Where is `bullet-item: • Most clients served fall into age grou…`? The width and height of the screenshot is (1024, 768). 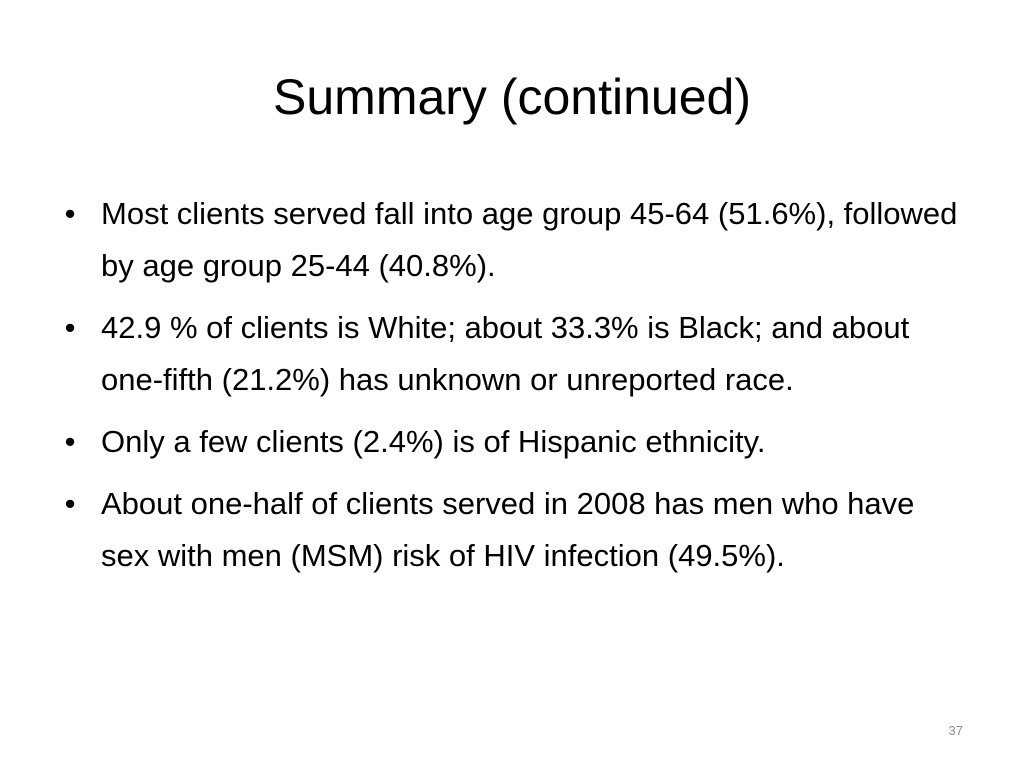
bullet-item: • Most clients served fall into age grou… is located at coordinates (510, 240).